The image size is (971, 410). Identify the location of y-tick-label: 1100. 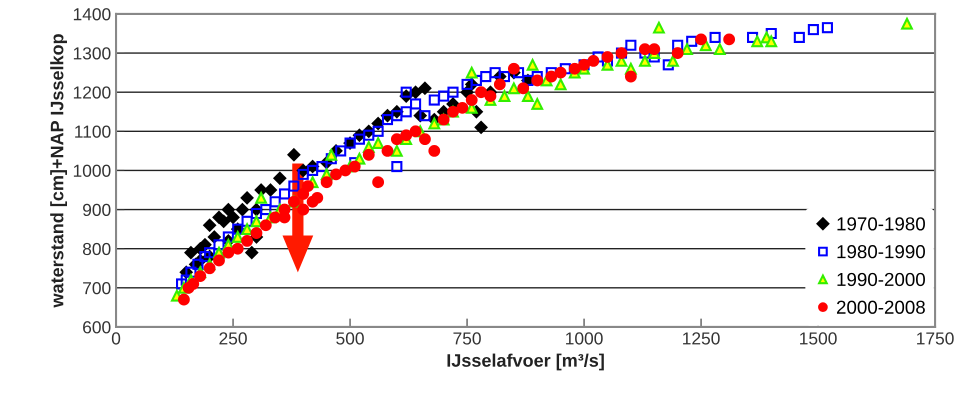
(92, 131).